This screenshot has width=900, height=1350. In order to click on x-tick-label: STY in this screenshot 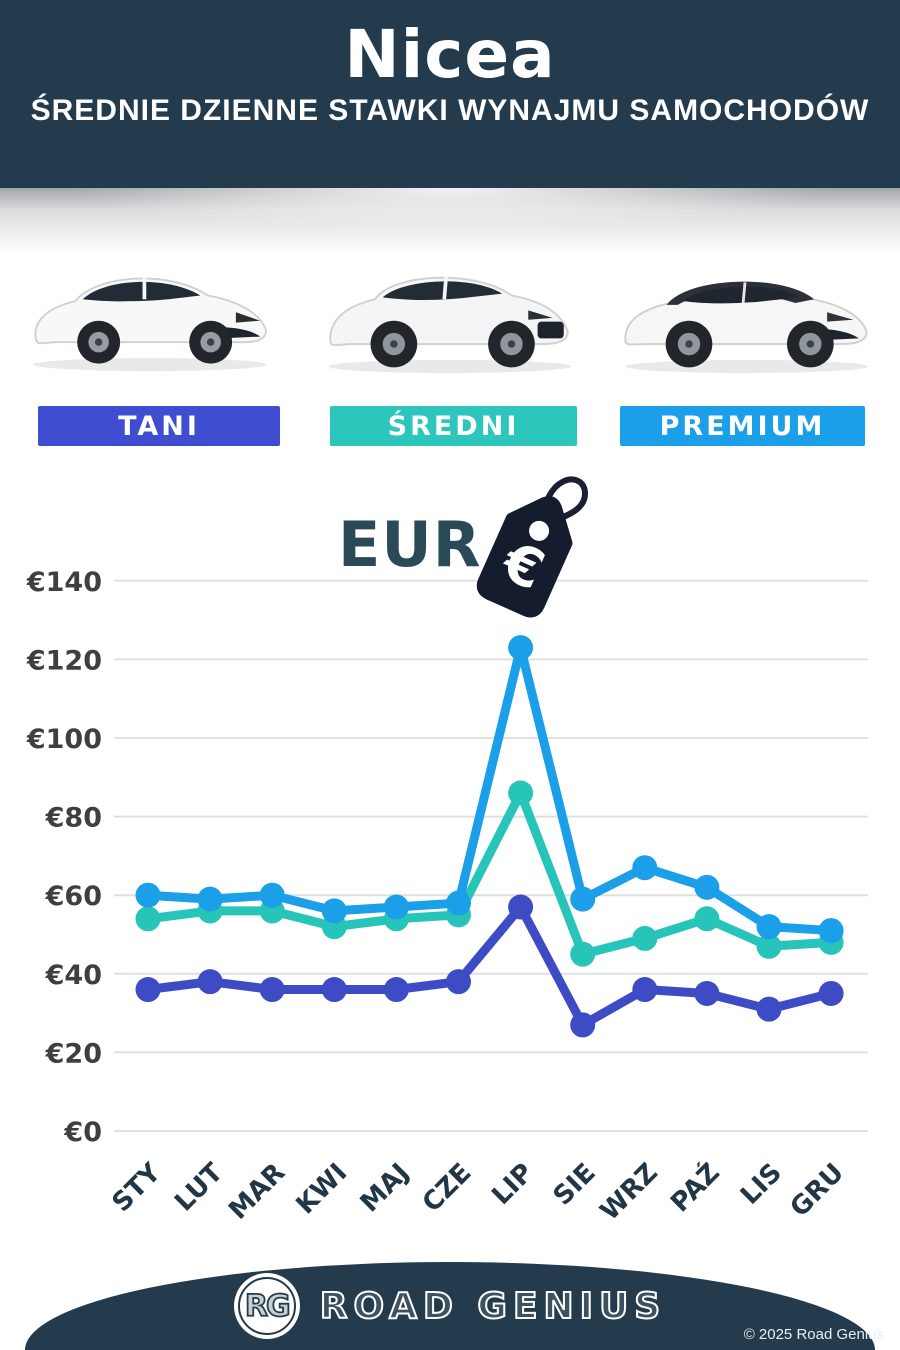, I will do `click(137, 1187)`.